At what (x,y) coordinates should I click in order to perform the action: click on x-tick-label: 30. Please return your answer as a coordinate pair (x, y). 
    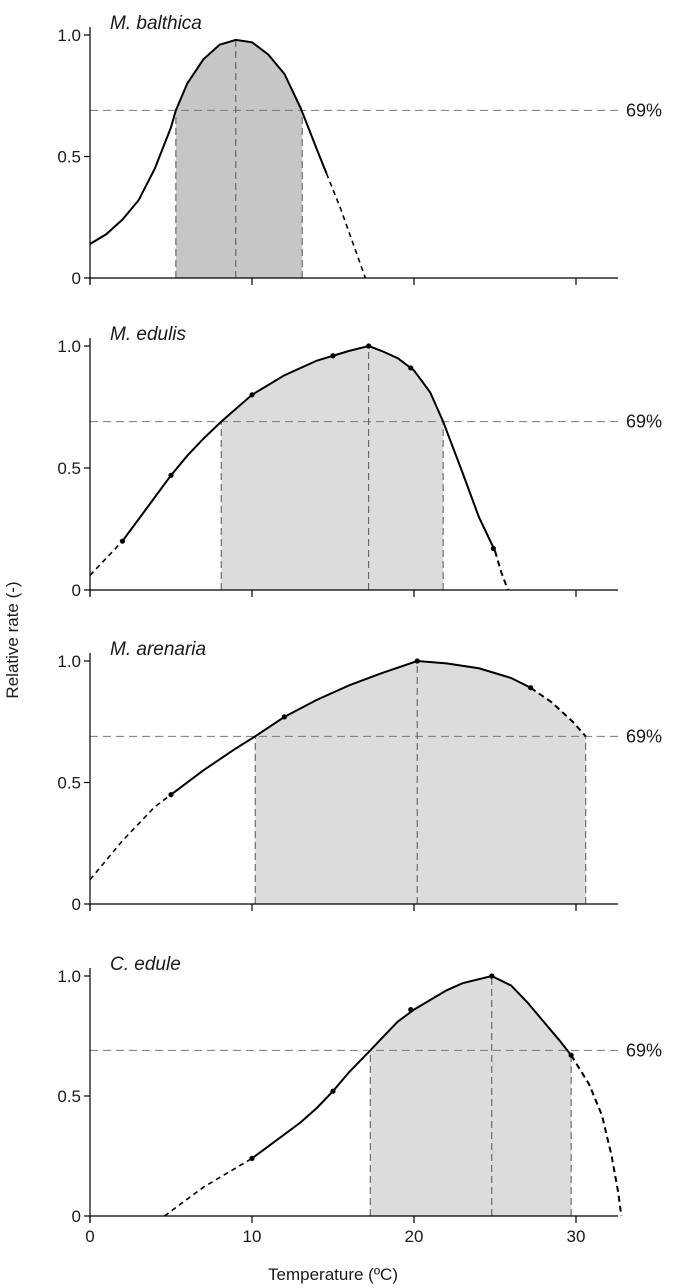
    Looking at the image, I should click on (576, 1236).